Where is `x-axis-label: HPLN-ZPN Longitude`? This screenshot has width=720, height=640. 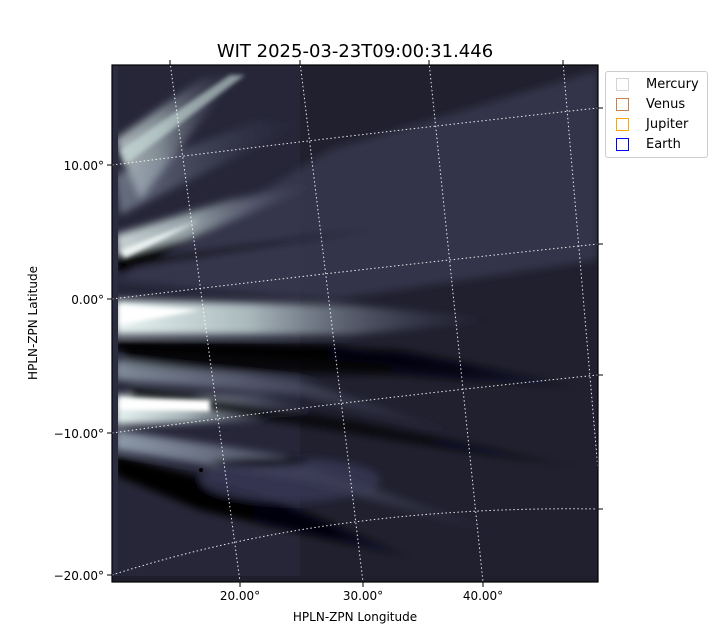
x-axis-label: HPLN-ZPN Longitude is located at coordinates (355, 617).